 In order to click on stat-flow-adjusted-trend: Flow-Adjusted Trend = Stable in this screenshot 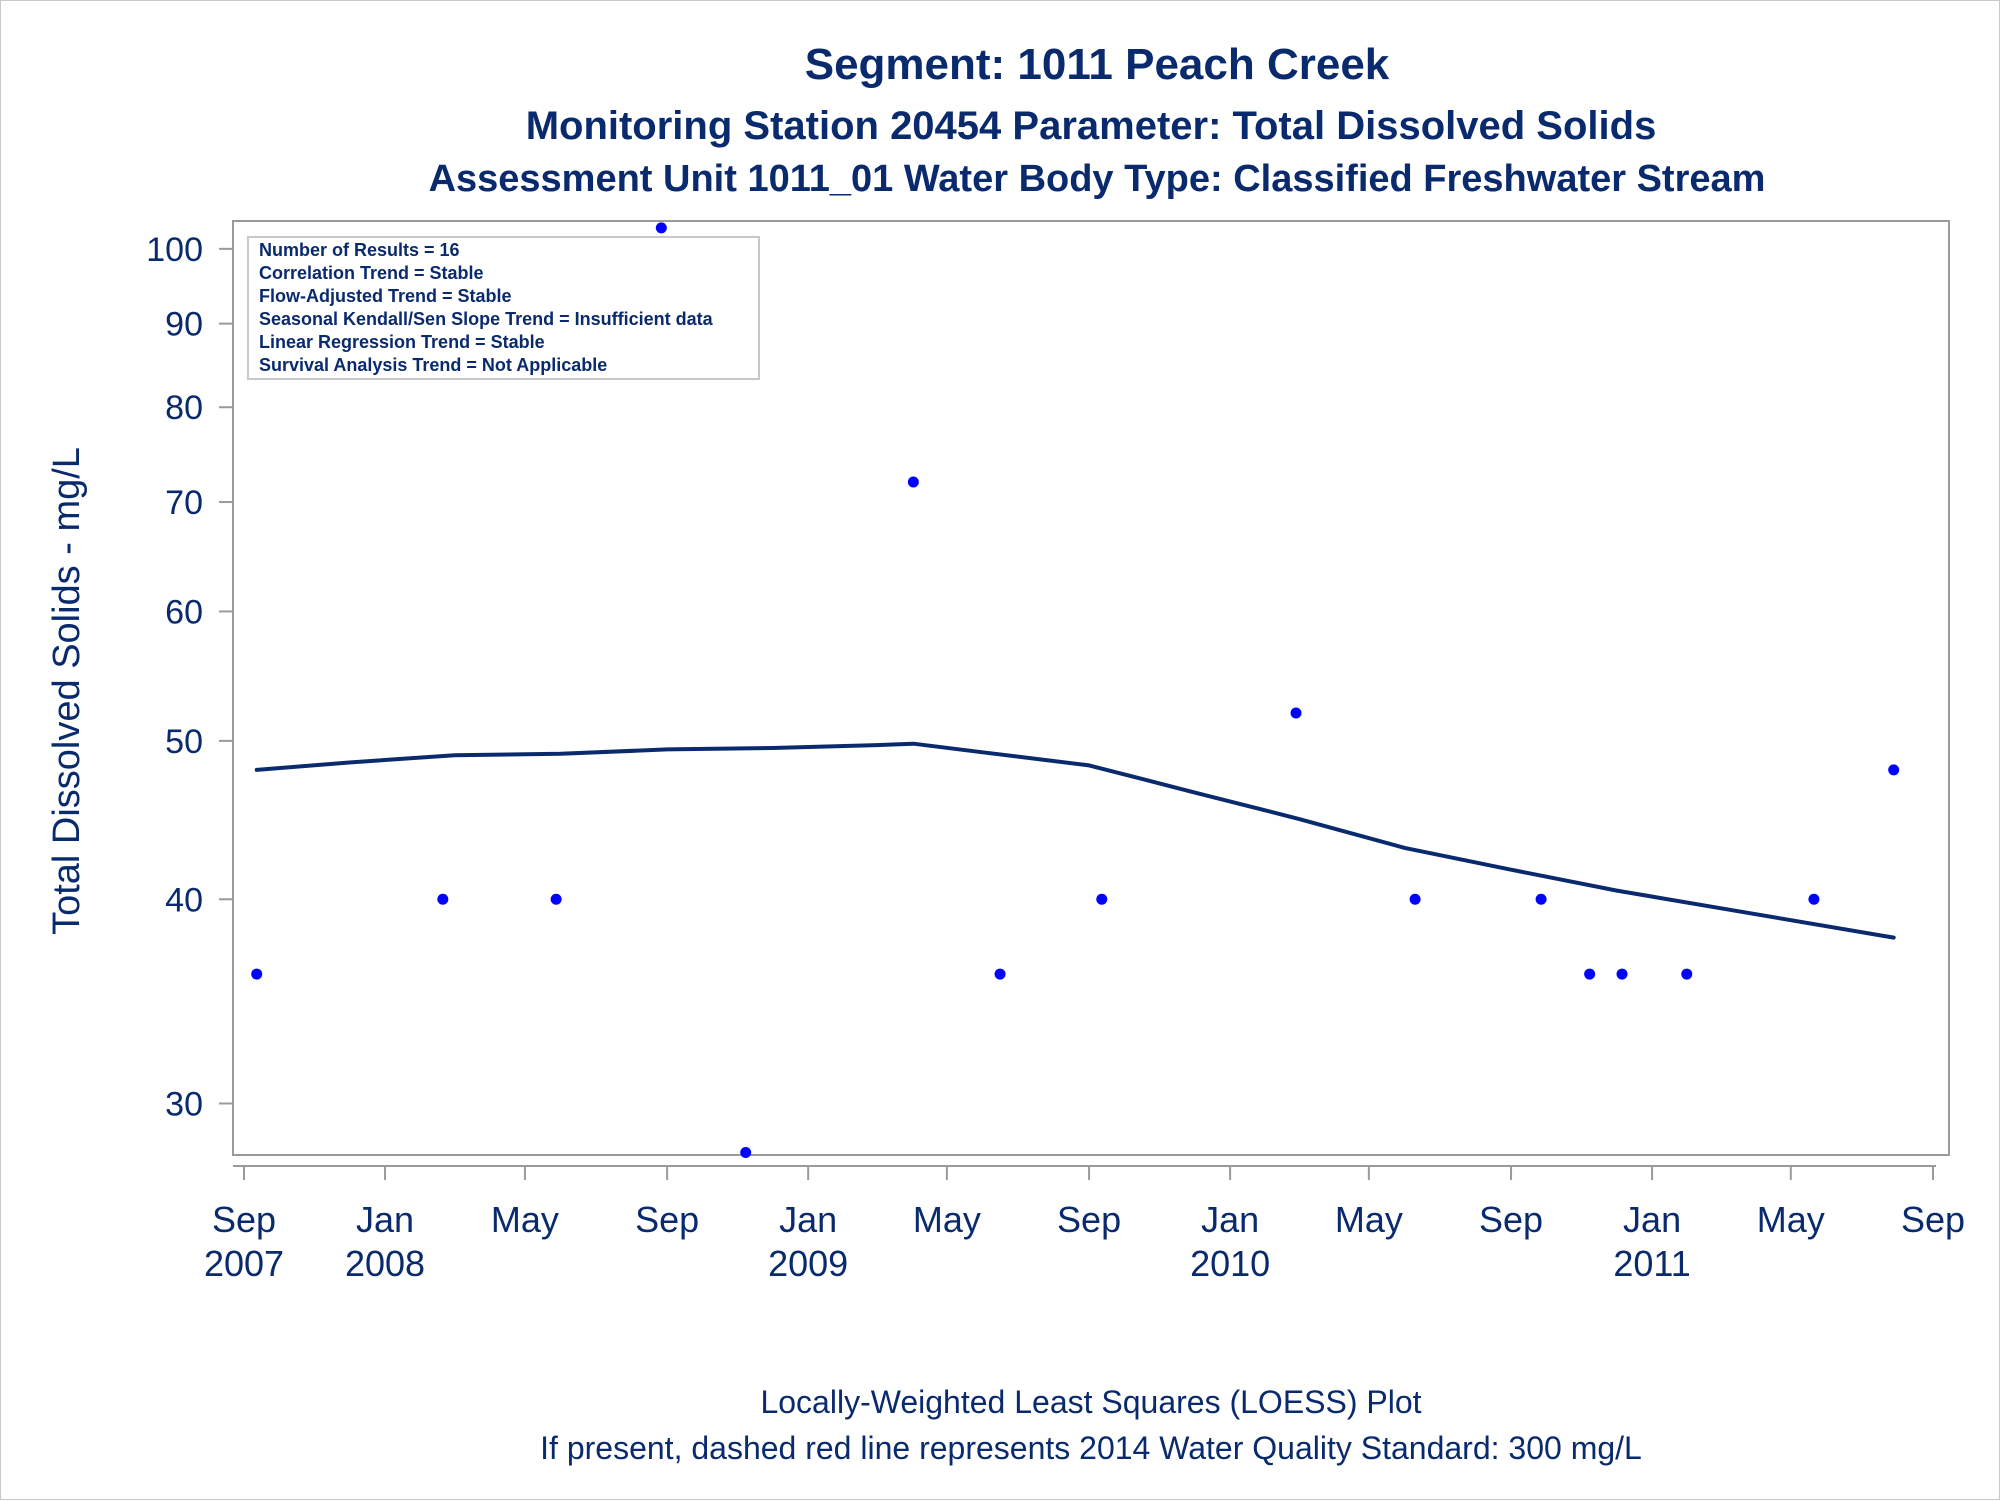, I will do `click(385, 296)`.